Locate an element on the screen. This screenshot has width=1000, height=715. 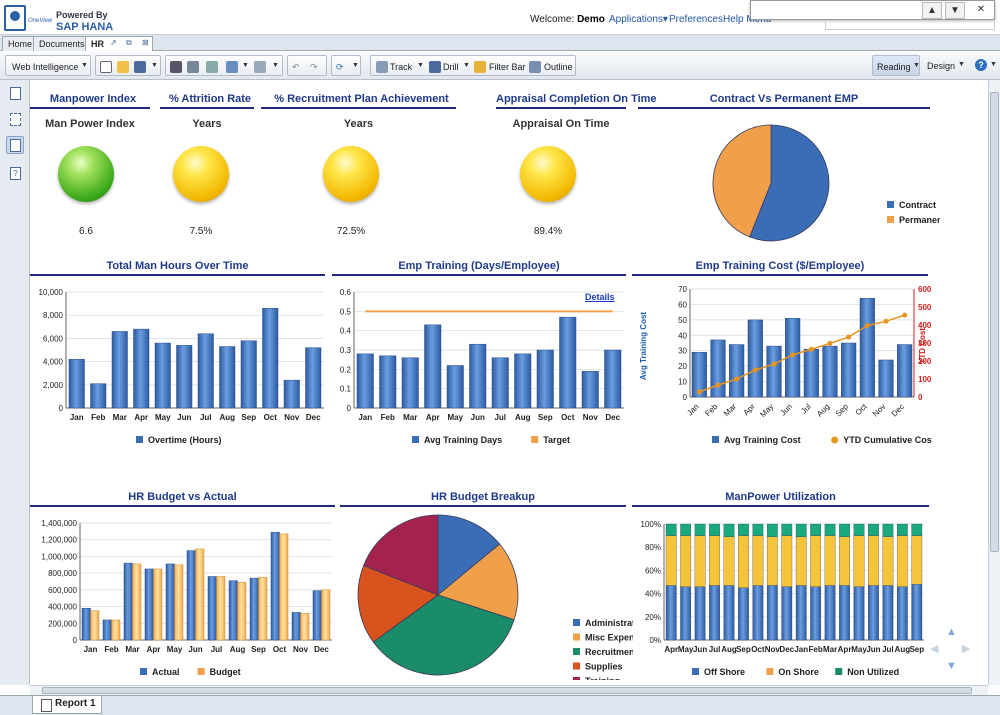
legend-label: Overtime (Hours) is located at coordinates (185, 440).